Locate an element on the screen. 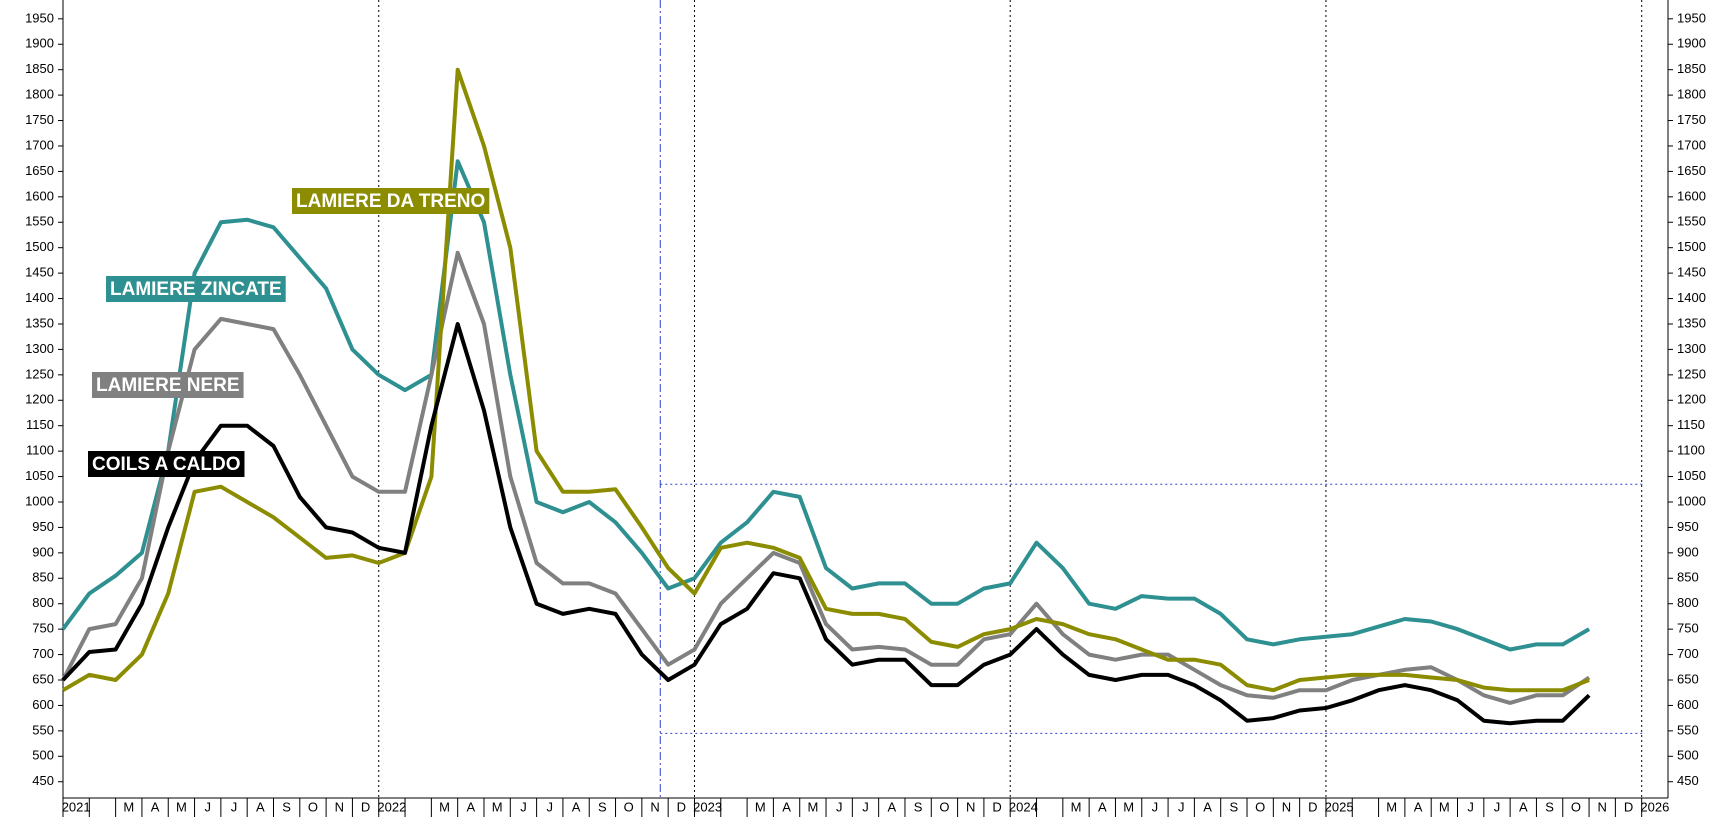 This screenshot has width=1726, height=817. y-tick-label: 1450 is located at coordinates (39, 272).